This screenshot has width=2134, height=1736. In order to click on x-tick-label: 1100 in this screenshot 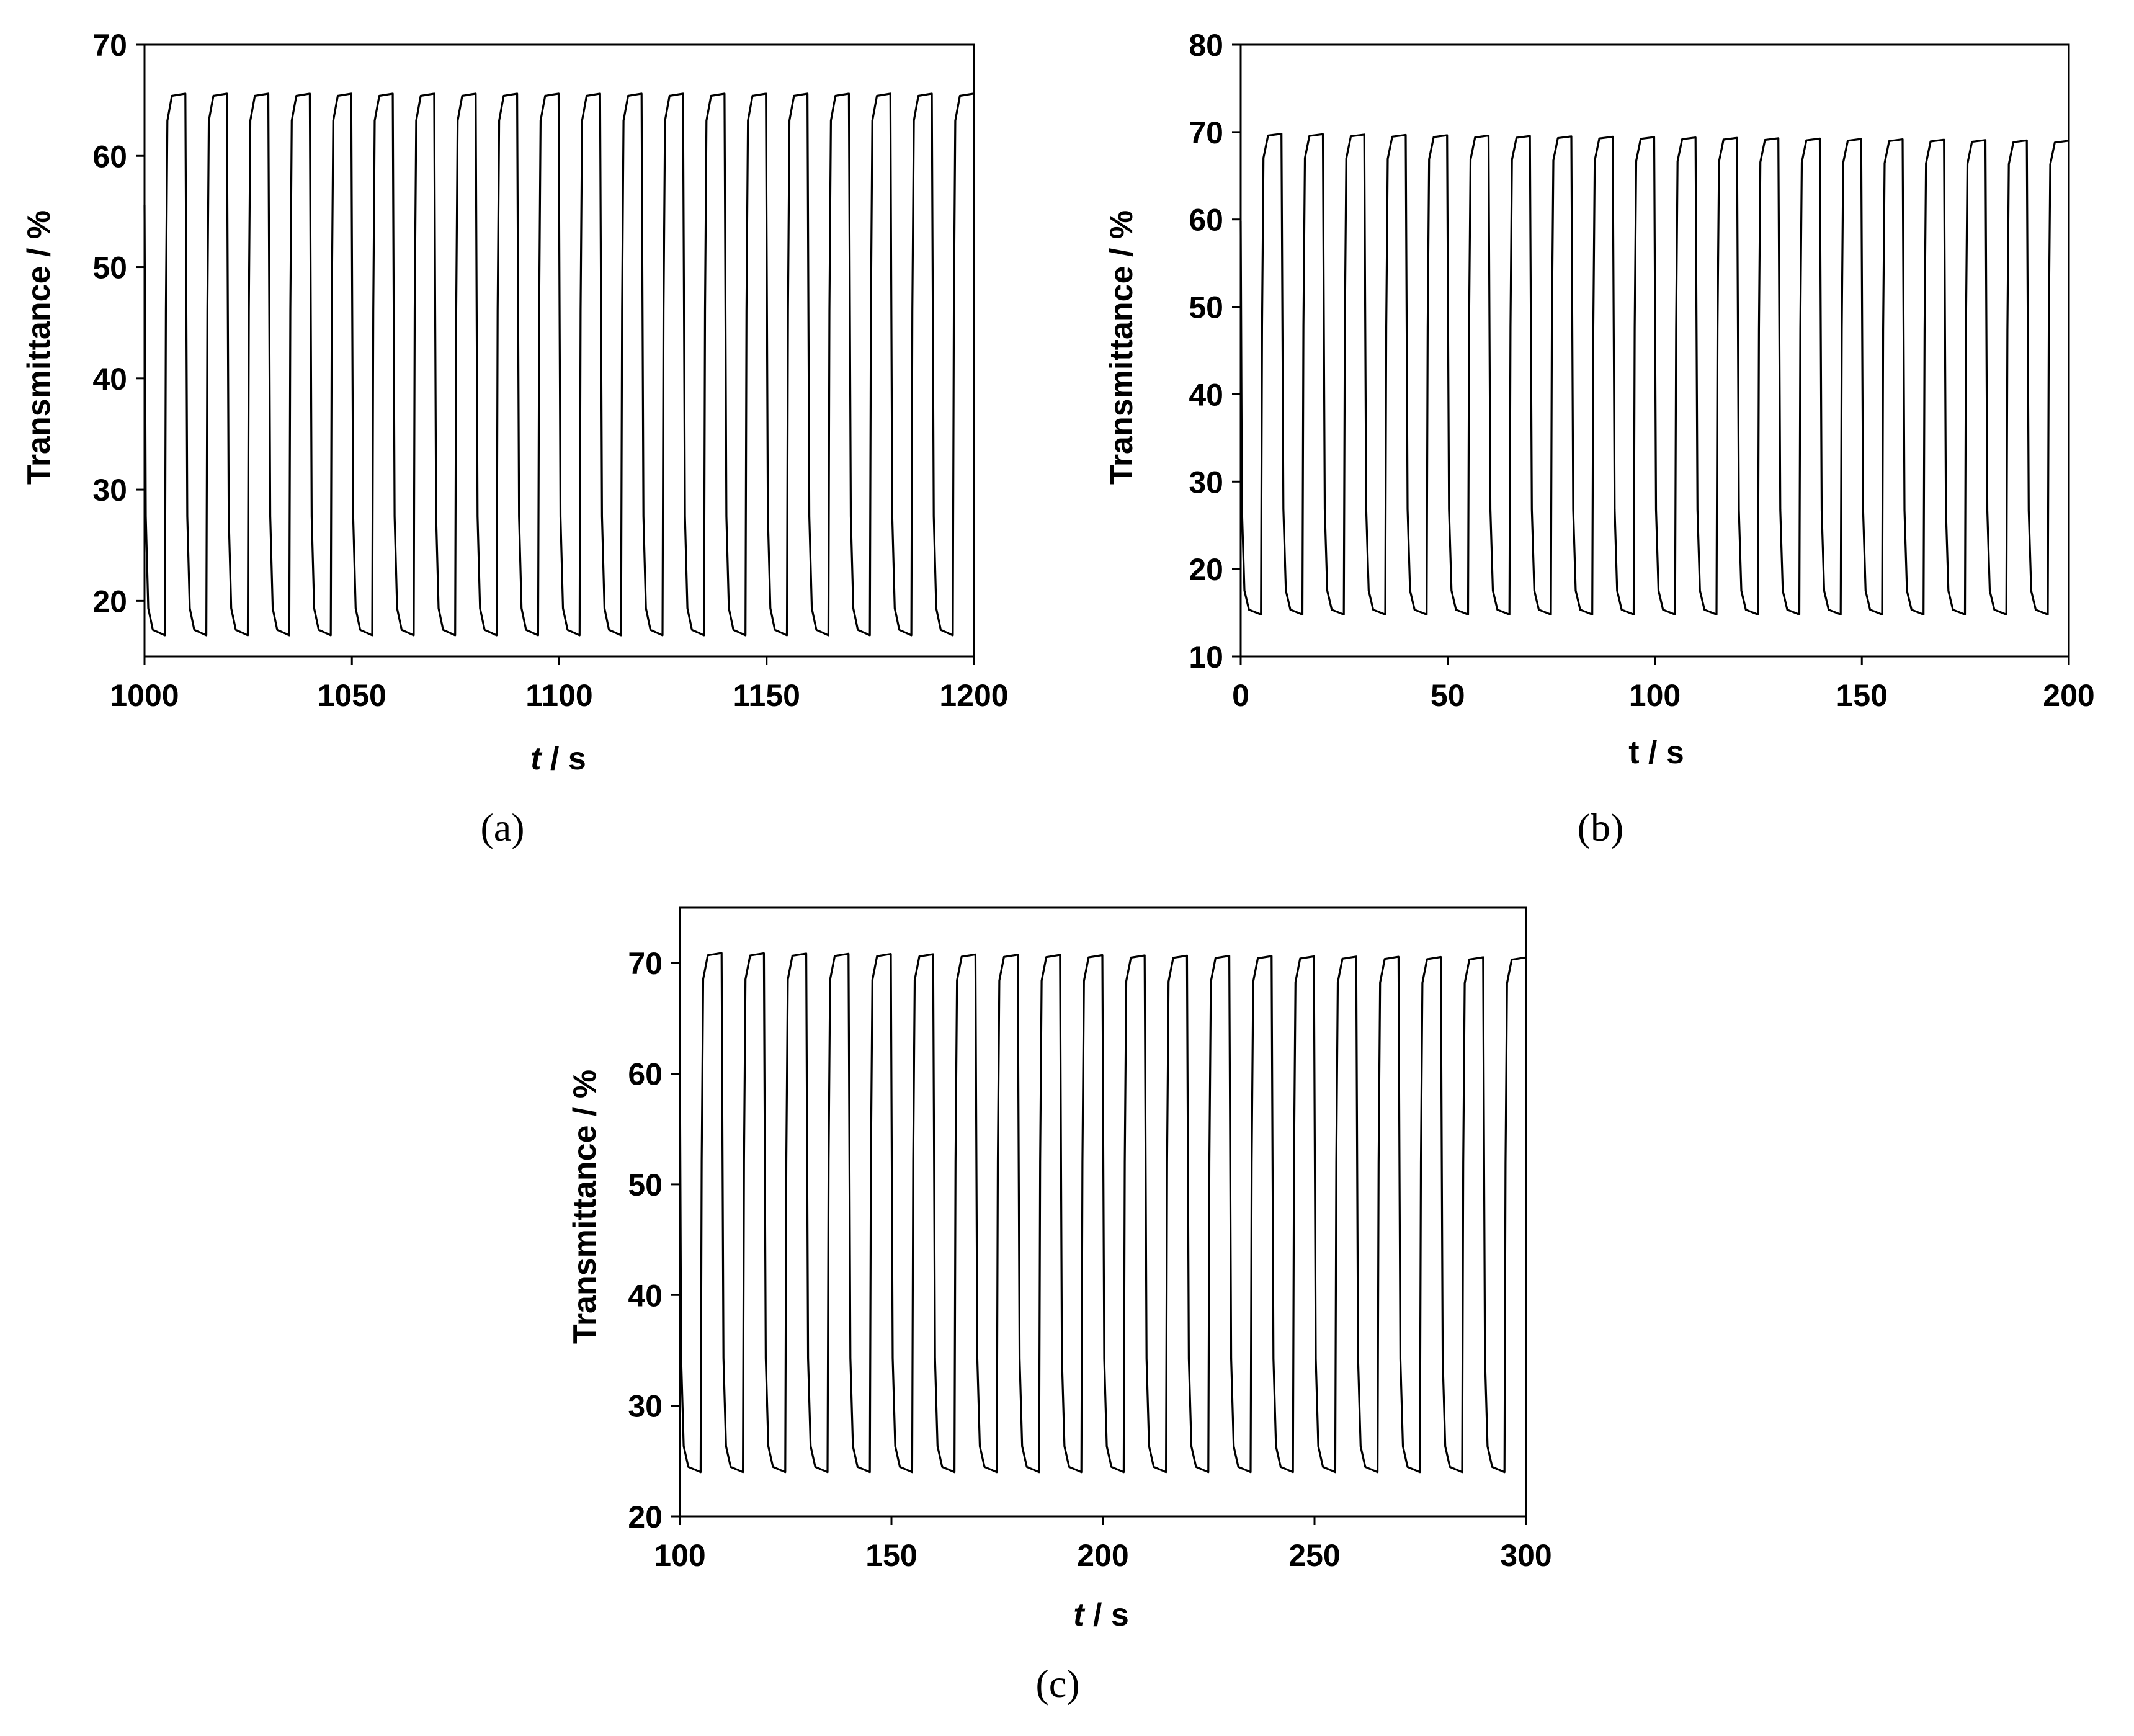, I will do `click(558, 695)`.